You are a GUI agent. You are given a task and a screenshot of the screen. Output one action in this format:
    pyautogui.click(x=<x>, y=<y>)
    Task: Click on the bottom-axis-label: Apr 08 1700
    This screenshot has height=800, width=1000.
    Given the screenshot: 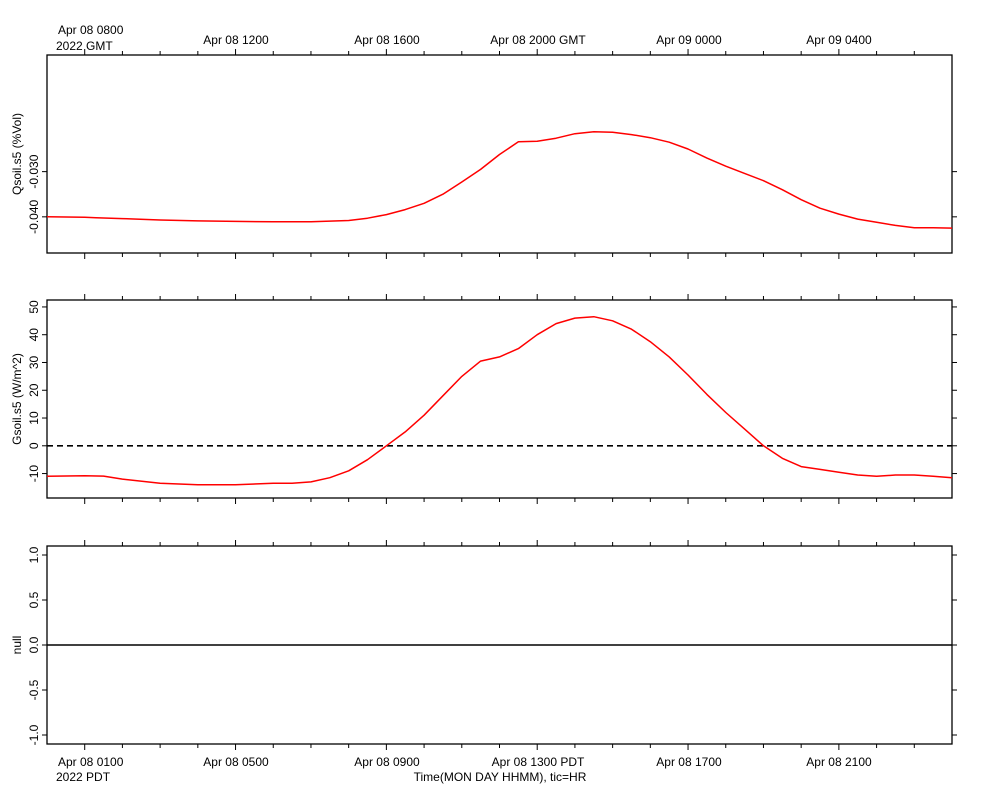 What is the action you would take?
    pyautogui.click(x=689, y=762)
    